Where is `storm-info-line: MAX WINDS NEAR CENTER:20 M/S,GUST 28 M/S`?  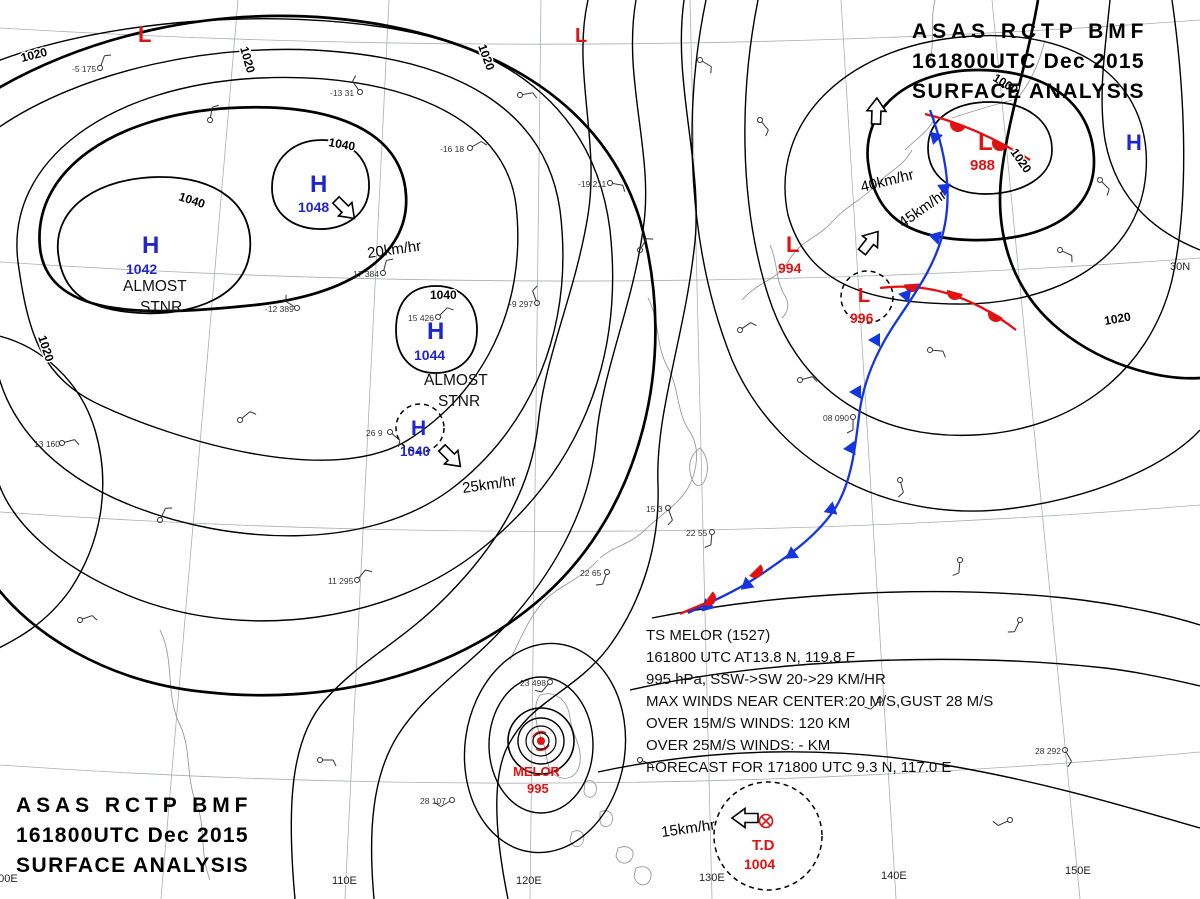 storm-info-line: MAX WINDS NEAR CENTER:20 M/S,GUST 28 M/S is located at coordinates (819, 701).